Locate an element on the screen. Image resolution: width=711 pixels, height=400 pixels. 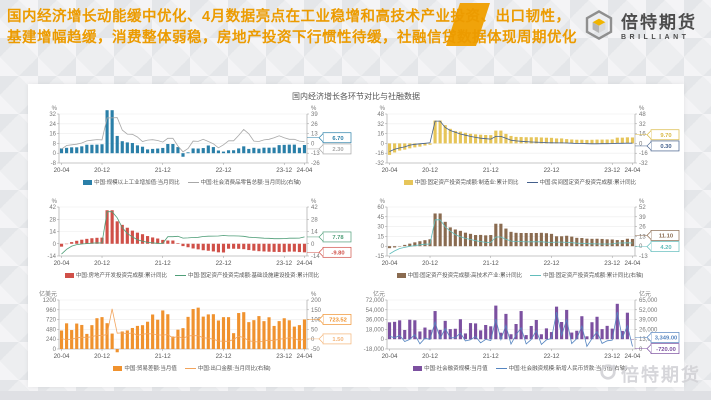
svg-text: 亿美元 is located at coordinates (48, 294).